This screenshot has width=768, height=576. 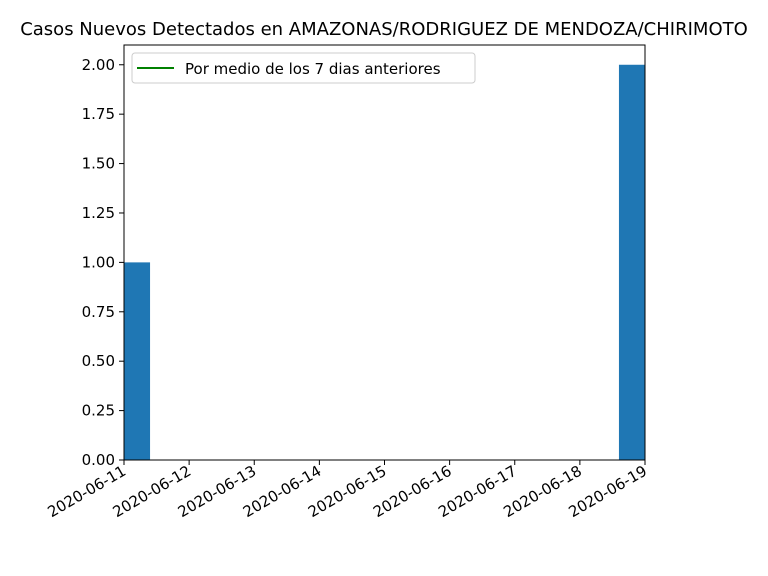 What do you see at coordinates (98, 460) in the screenshot?
I see `y-tick-label: 0.00` at bounding box center [98, 460].